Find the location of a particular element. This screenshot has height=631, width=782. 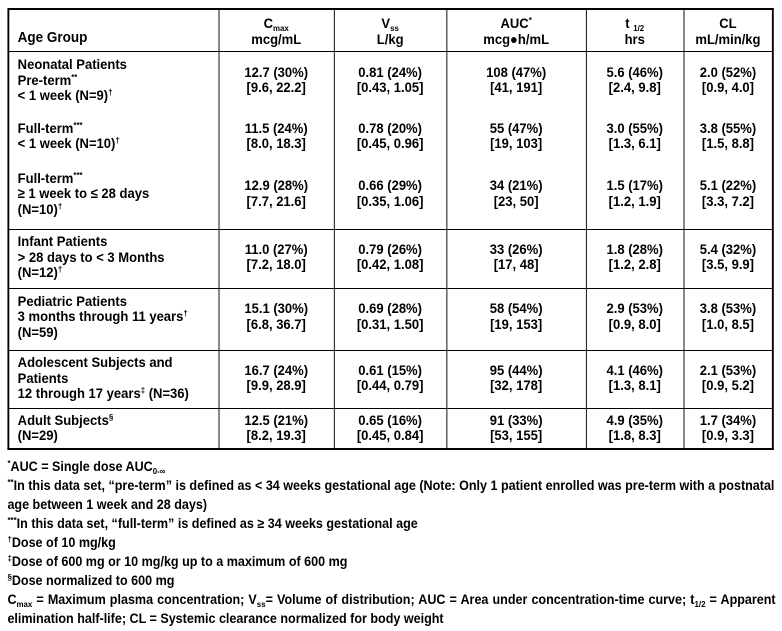

column-header-4: t 1/2 hrs is located at coordinates (635, 30).